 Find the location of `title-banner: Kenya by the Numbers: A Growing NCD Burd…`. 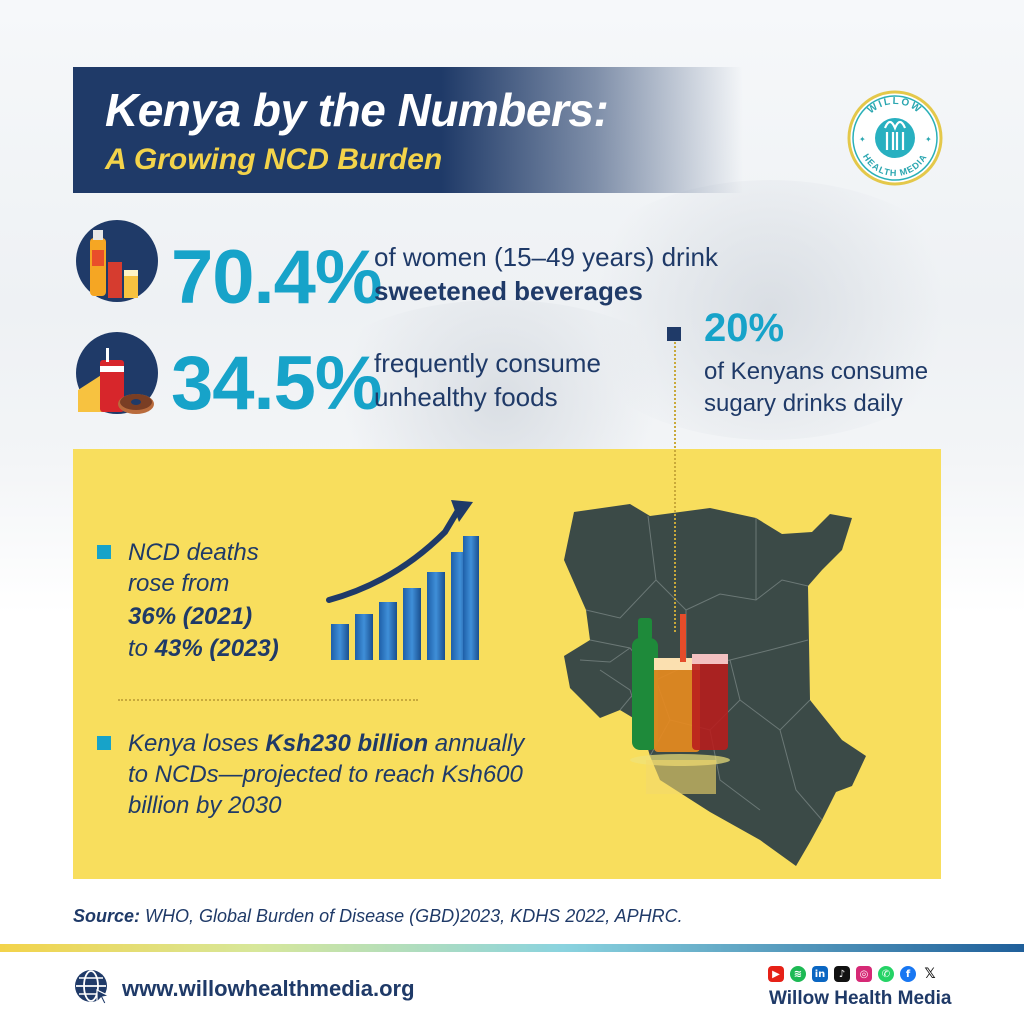

title-banner: Kenya by the Numbers: A Growing NCD Burd… is located at coordinates (408, 130).